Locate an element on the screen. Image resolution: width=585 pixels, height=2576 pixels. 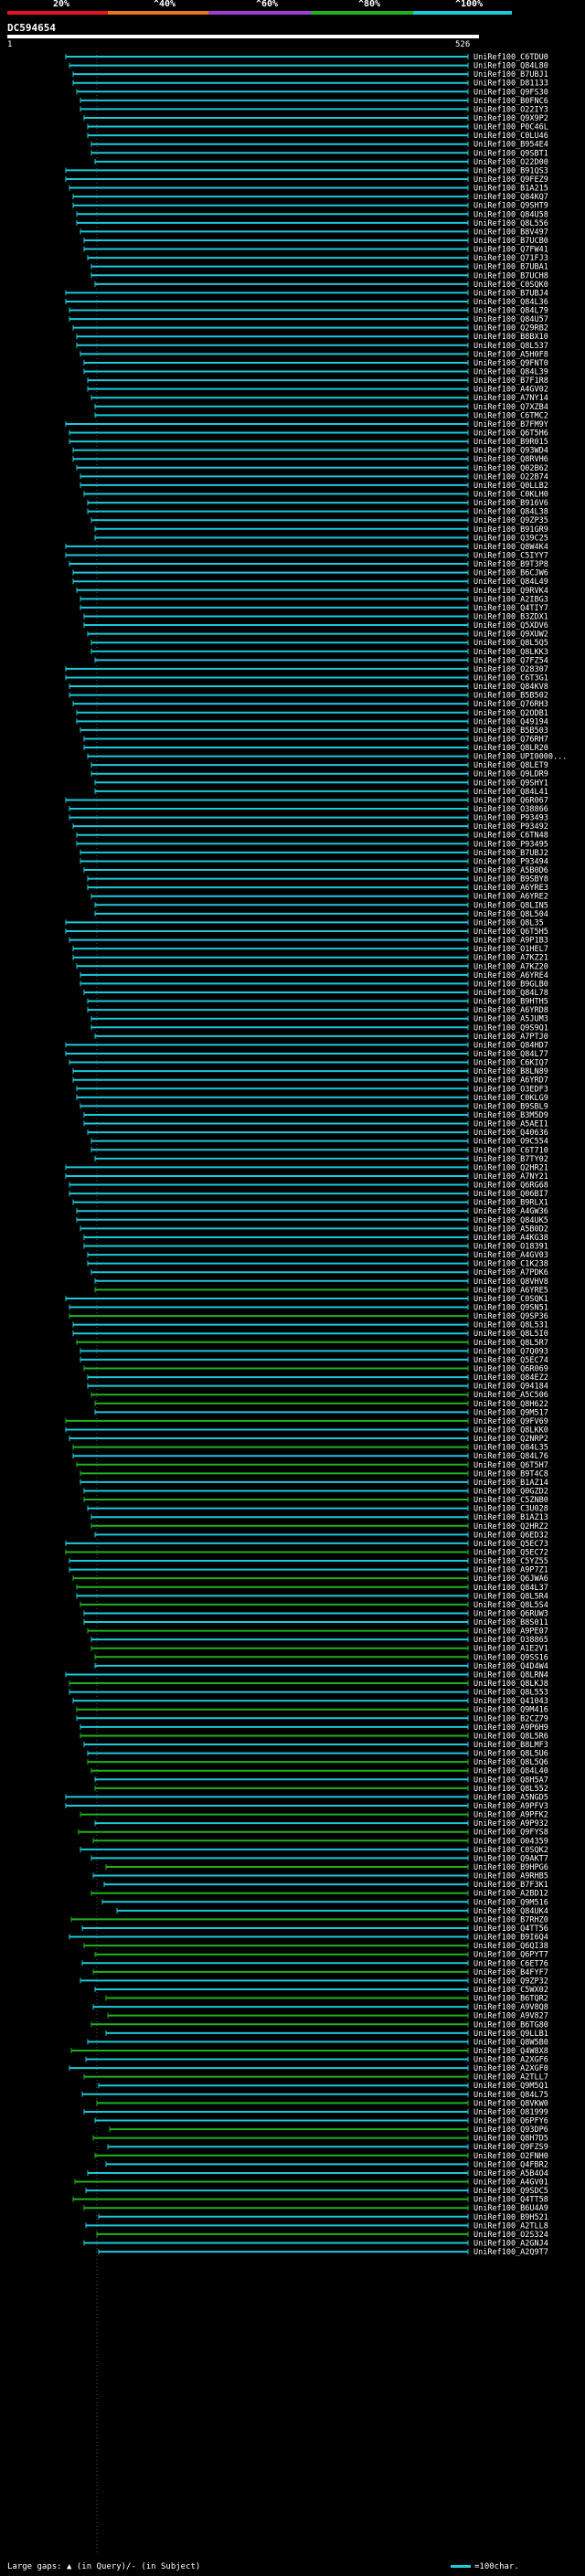
hit-label: UniRef100_Q84U58 is located at coordinates (511, 214).